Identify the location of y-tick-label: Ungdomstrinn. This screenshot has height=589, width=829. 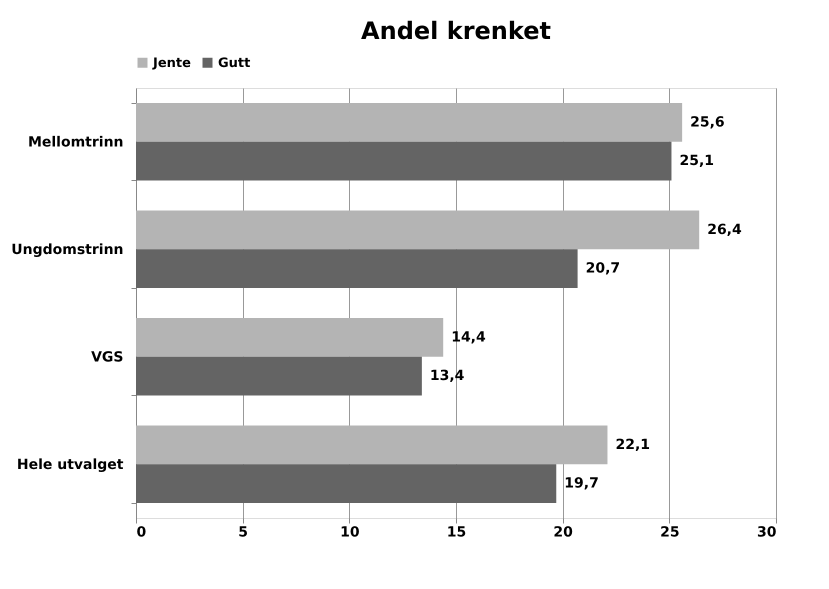
(67, 250).